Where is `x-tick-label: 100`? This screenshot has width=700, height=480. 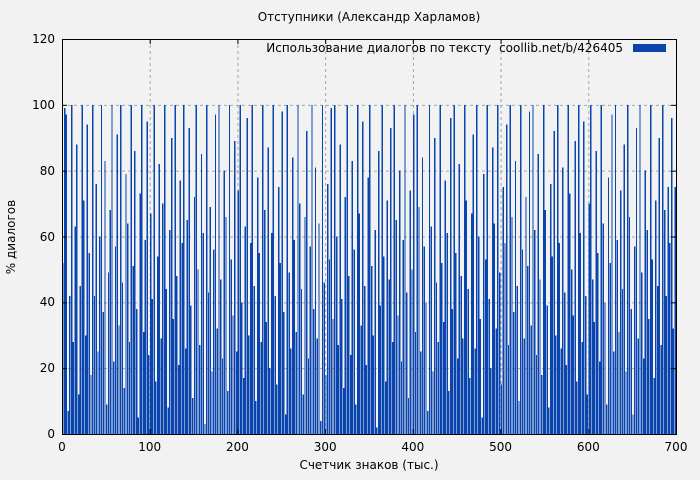 x-tick-label: 100 is located at coordinates (150, 447).